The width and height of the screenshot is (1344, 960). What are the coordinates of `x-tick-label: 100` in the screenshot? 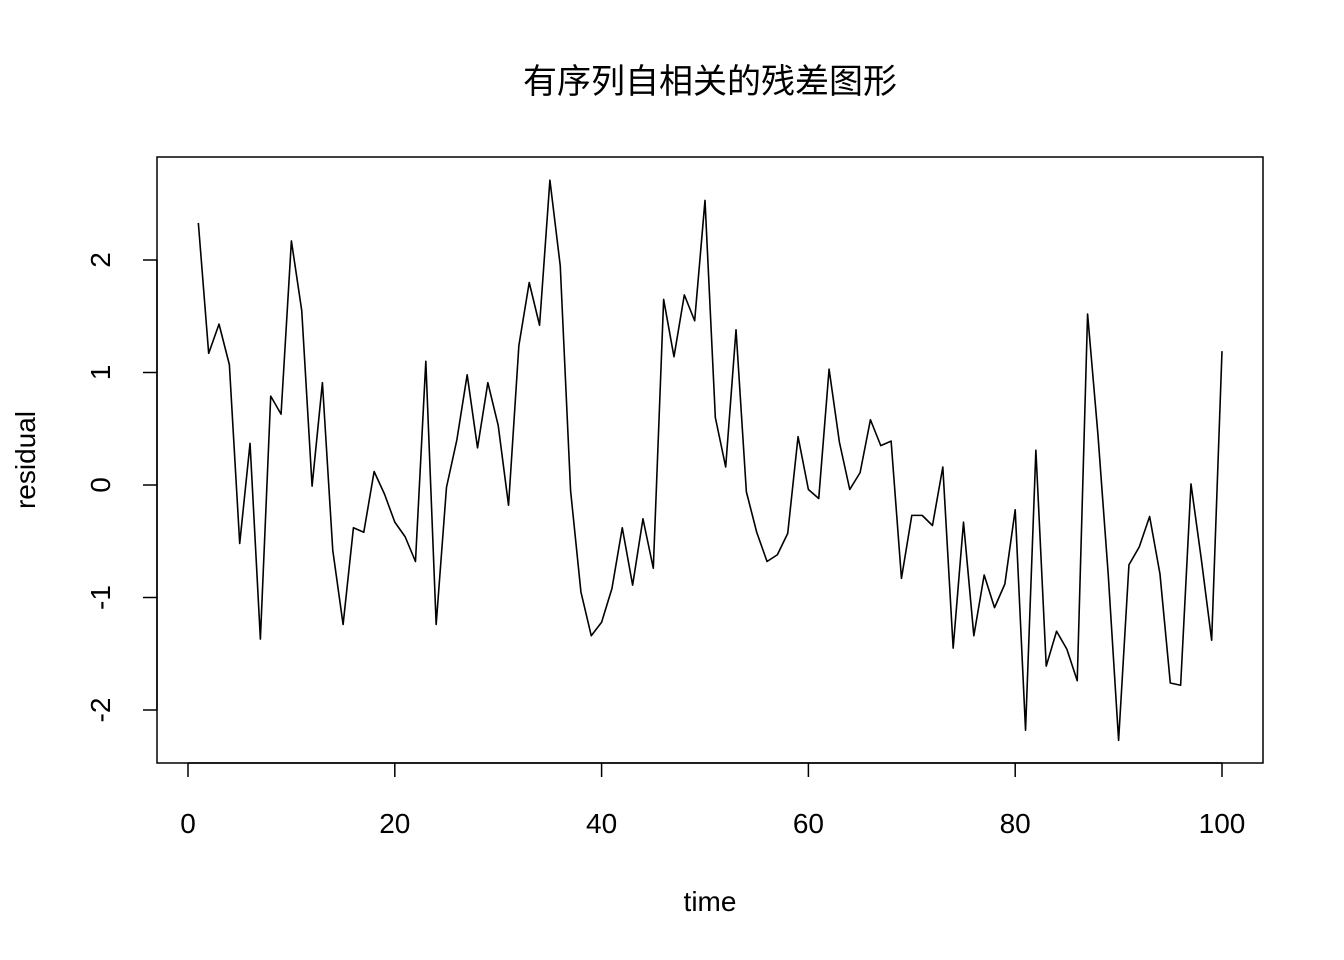 It's located at (1222, 823).